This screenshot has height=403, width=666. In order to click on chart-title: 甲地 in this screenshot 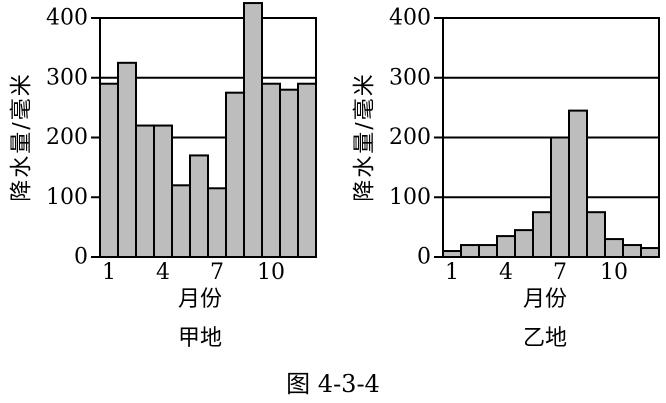, I will do `click(200, 338)`.